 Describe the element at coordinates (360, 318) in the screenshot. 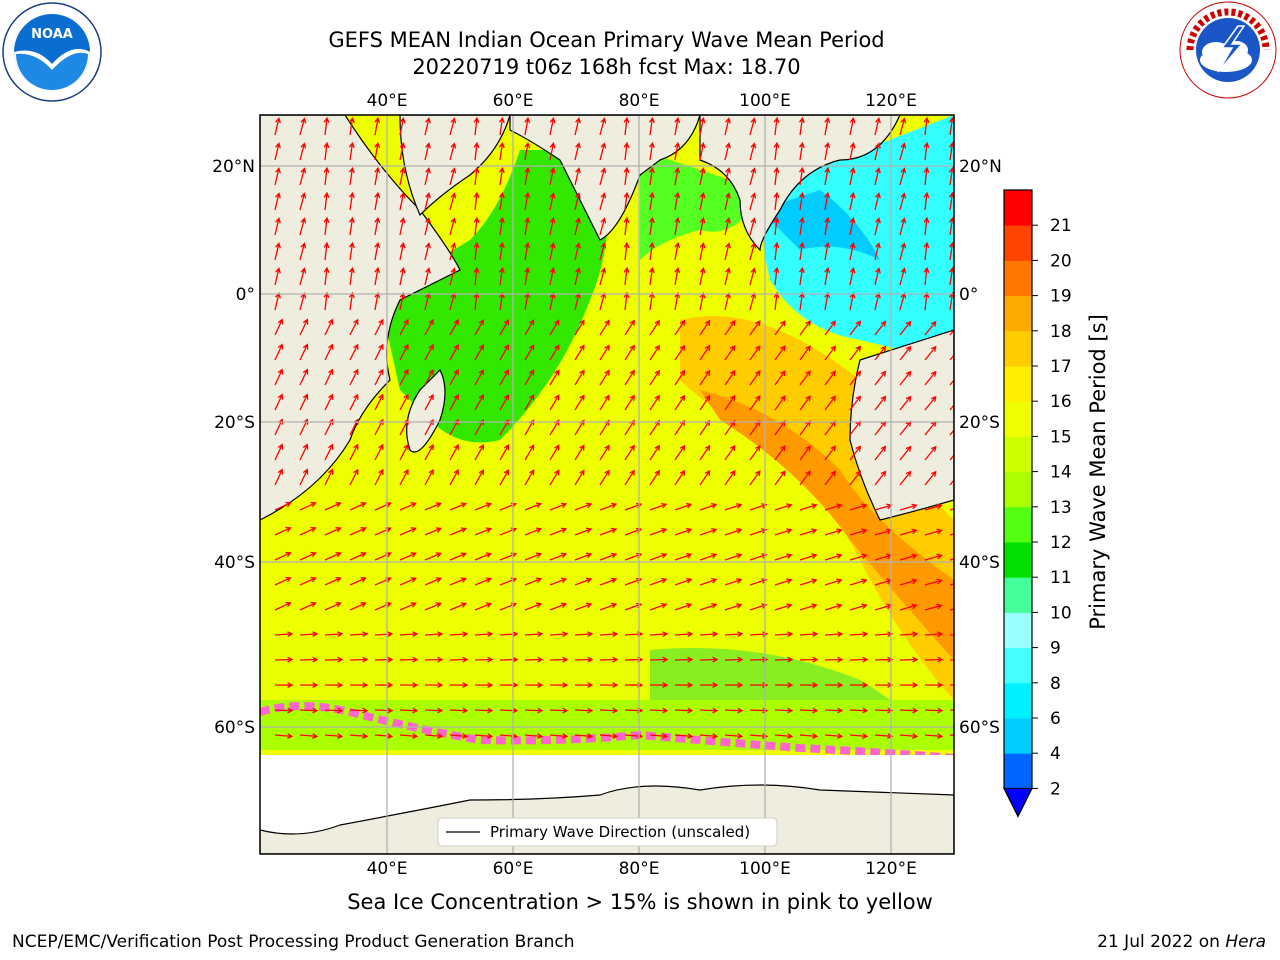

I see `africa-landmass` at that location.